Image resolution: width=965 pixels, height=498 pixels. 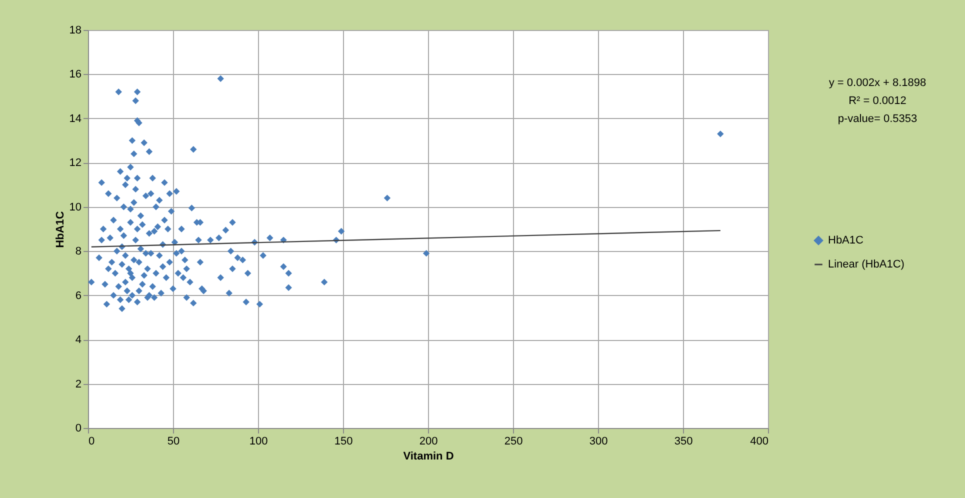 I want to click on y-tick-label: 2, so click(x=78, y=384).